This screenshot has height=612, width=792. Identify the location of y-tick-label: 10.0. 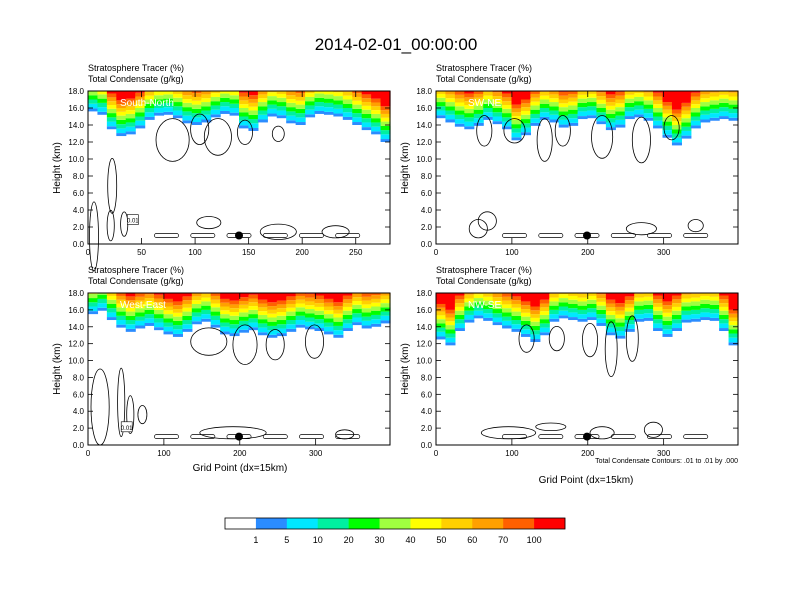
(76, 159).